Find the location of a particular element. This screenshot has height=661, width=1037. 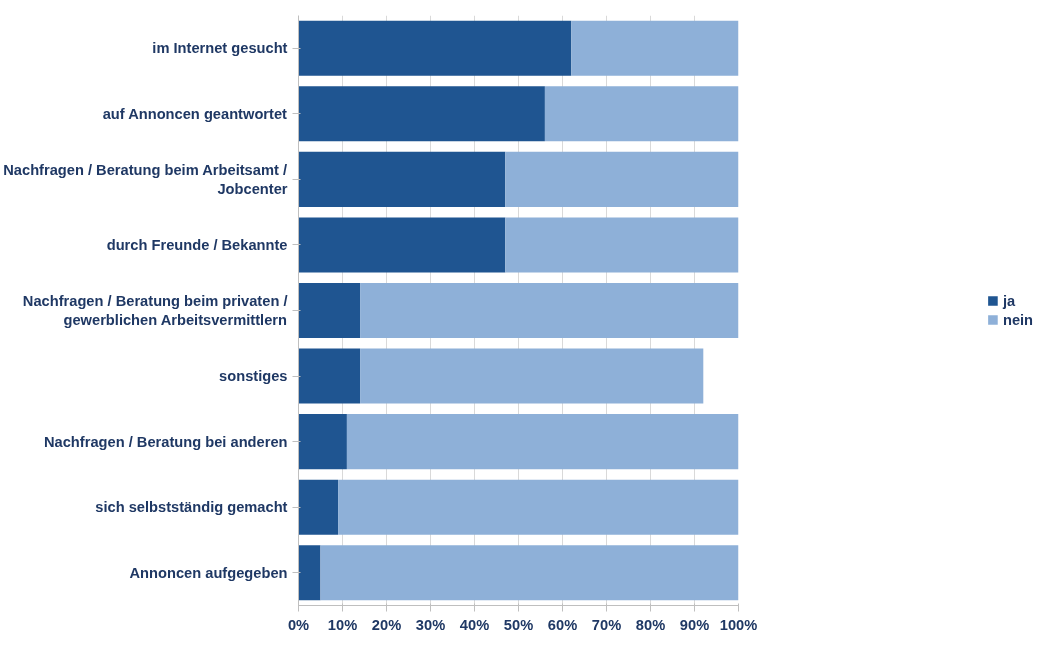

y-tick-label: Annoncen aufgegeben is located at coordinates (208, 572).